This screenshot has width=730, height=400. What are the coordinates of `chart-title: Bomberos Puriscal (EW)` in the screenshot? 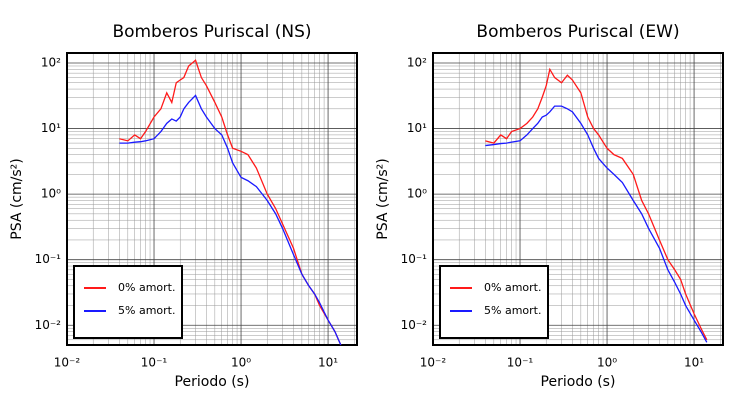 It's located at (577, 32).